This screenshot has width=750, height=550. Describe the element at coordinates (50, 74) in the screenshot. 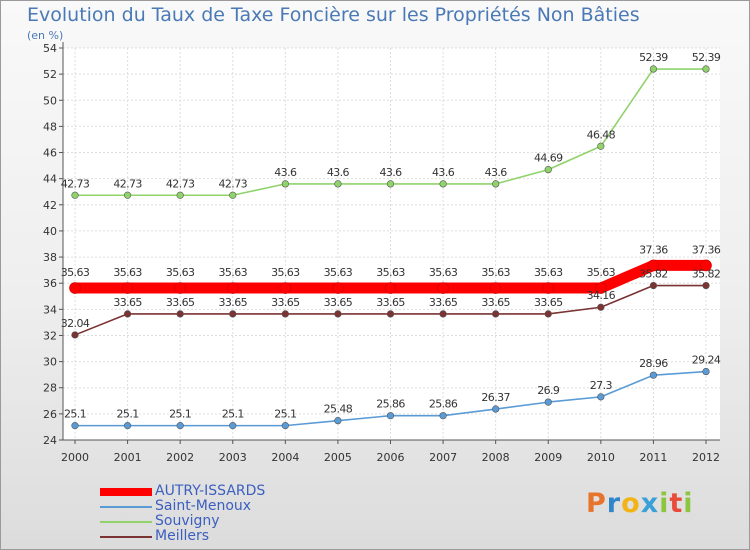

I see `y-tick-label: 52` at that location.